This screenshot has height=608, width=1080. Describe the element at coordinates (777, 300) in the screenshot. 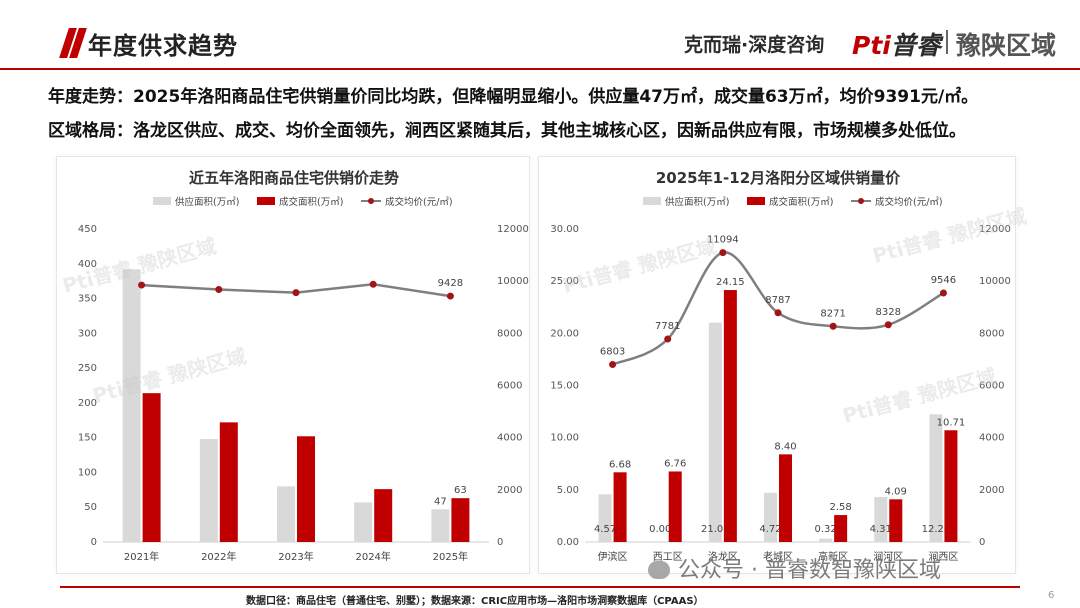

I see `price-data-label: 8787` at that location.